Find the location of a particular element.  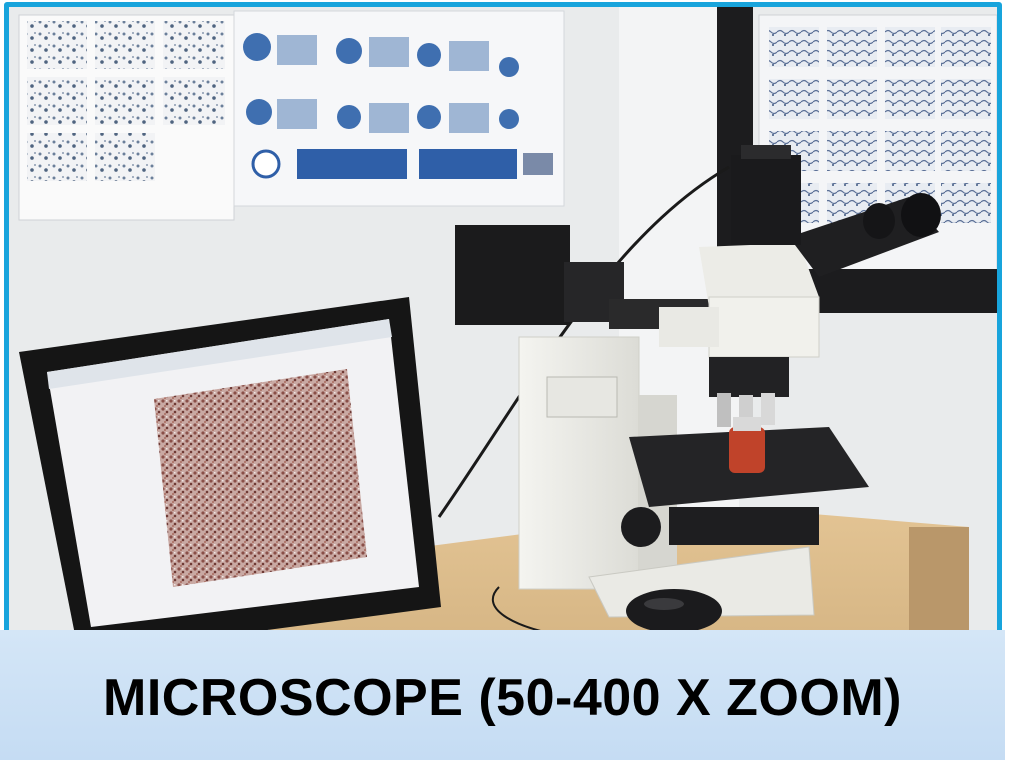

computer-mouse-icon is located at coordinates (674, 611).